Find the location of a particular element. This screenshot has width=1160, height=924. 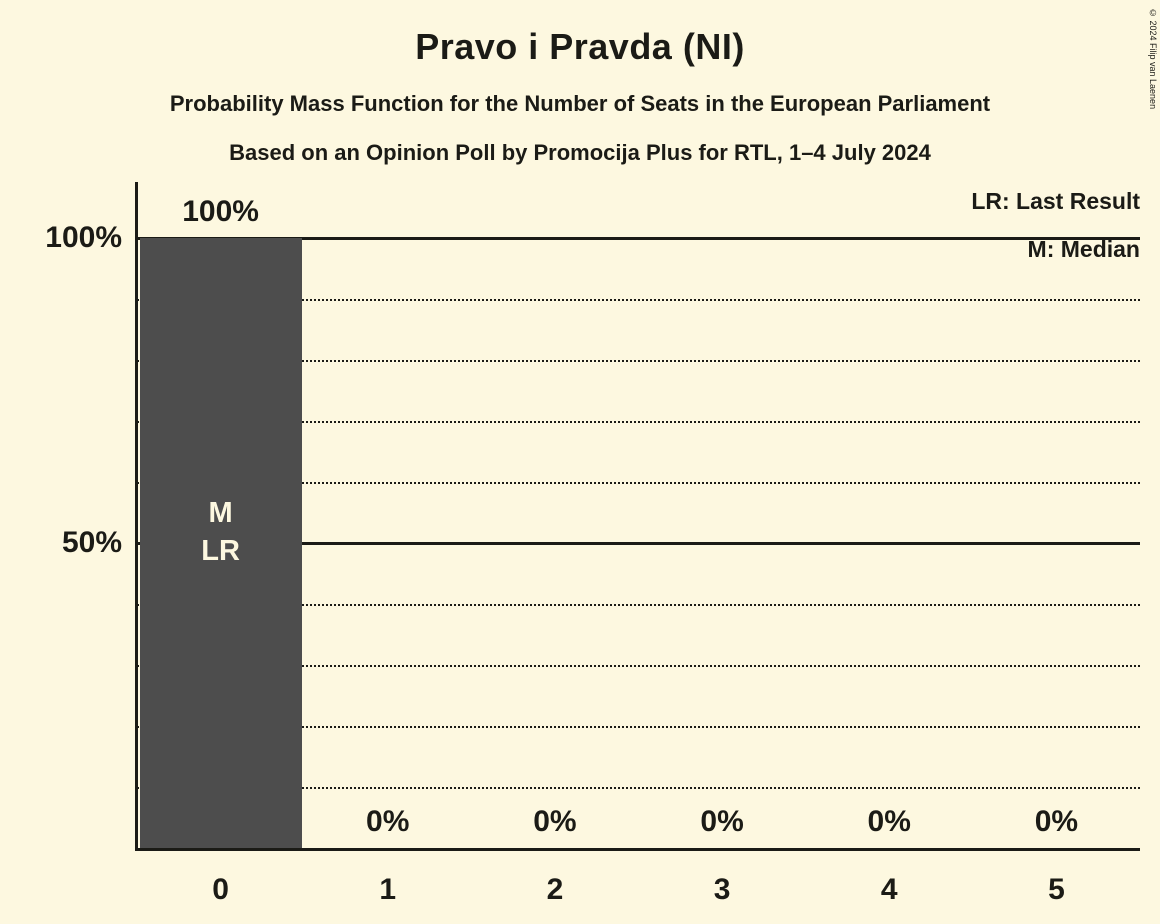

x-axis-line is located at coordinates (637, 849).